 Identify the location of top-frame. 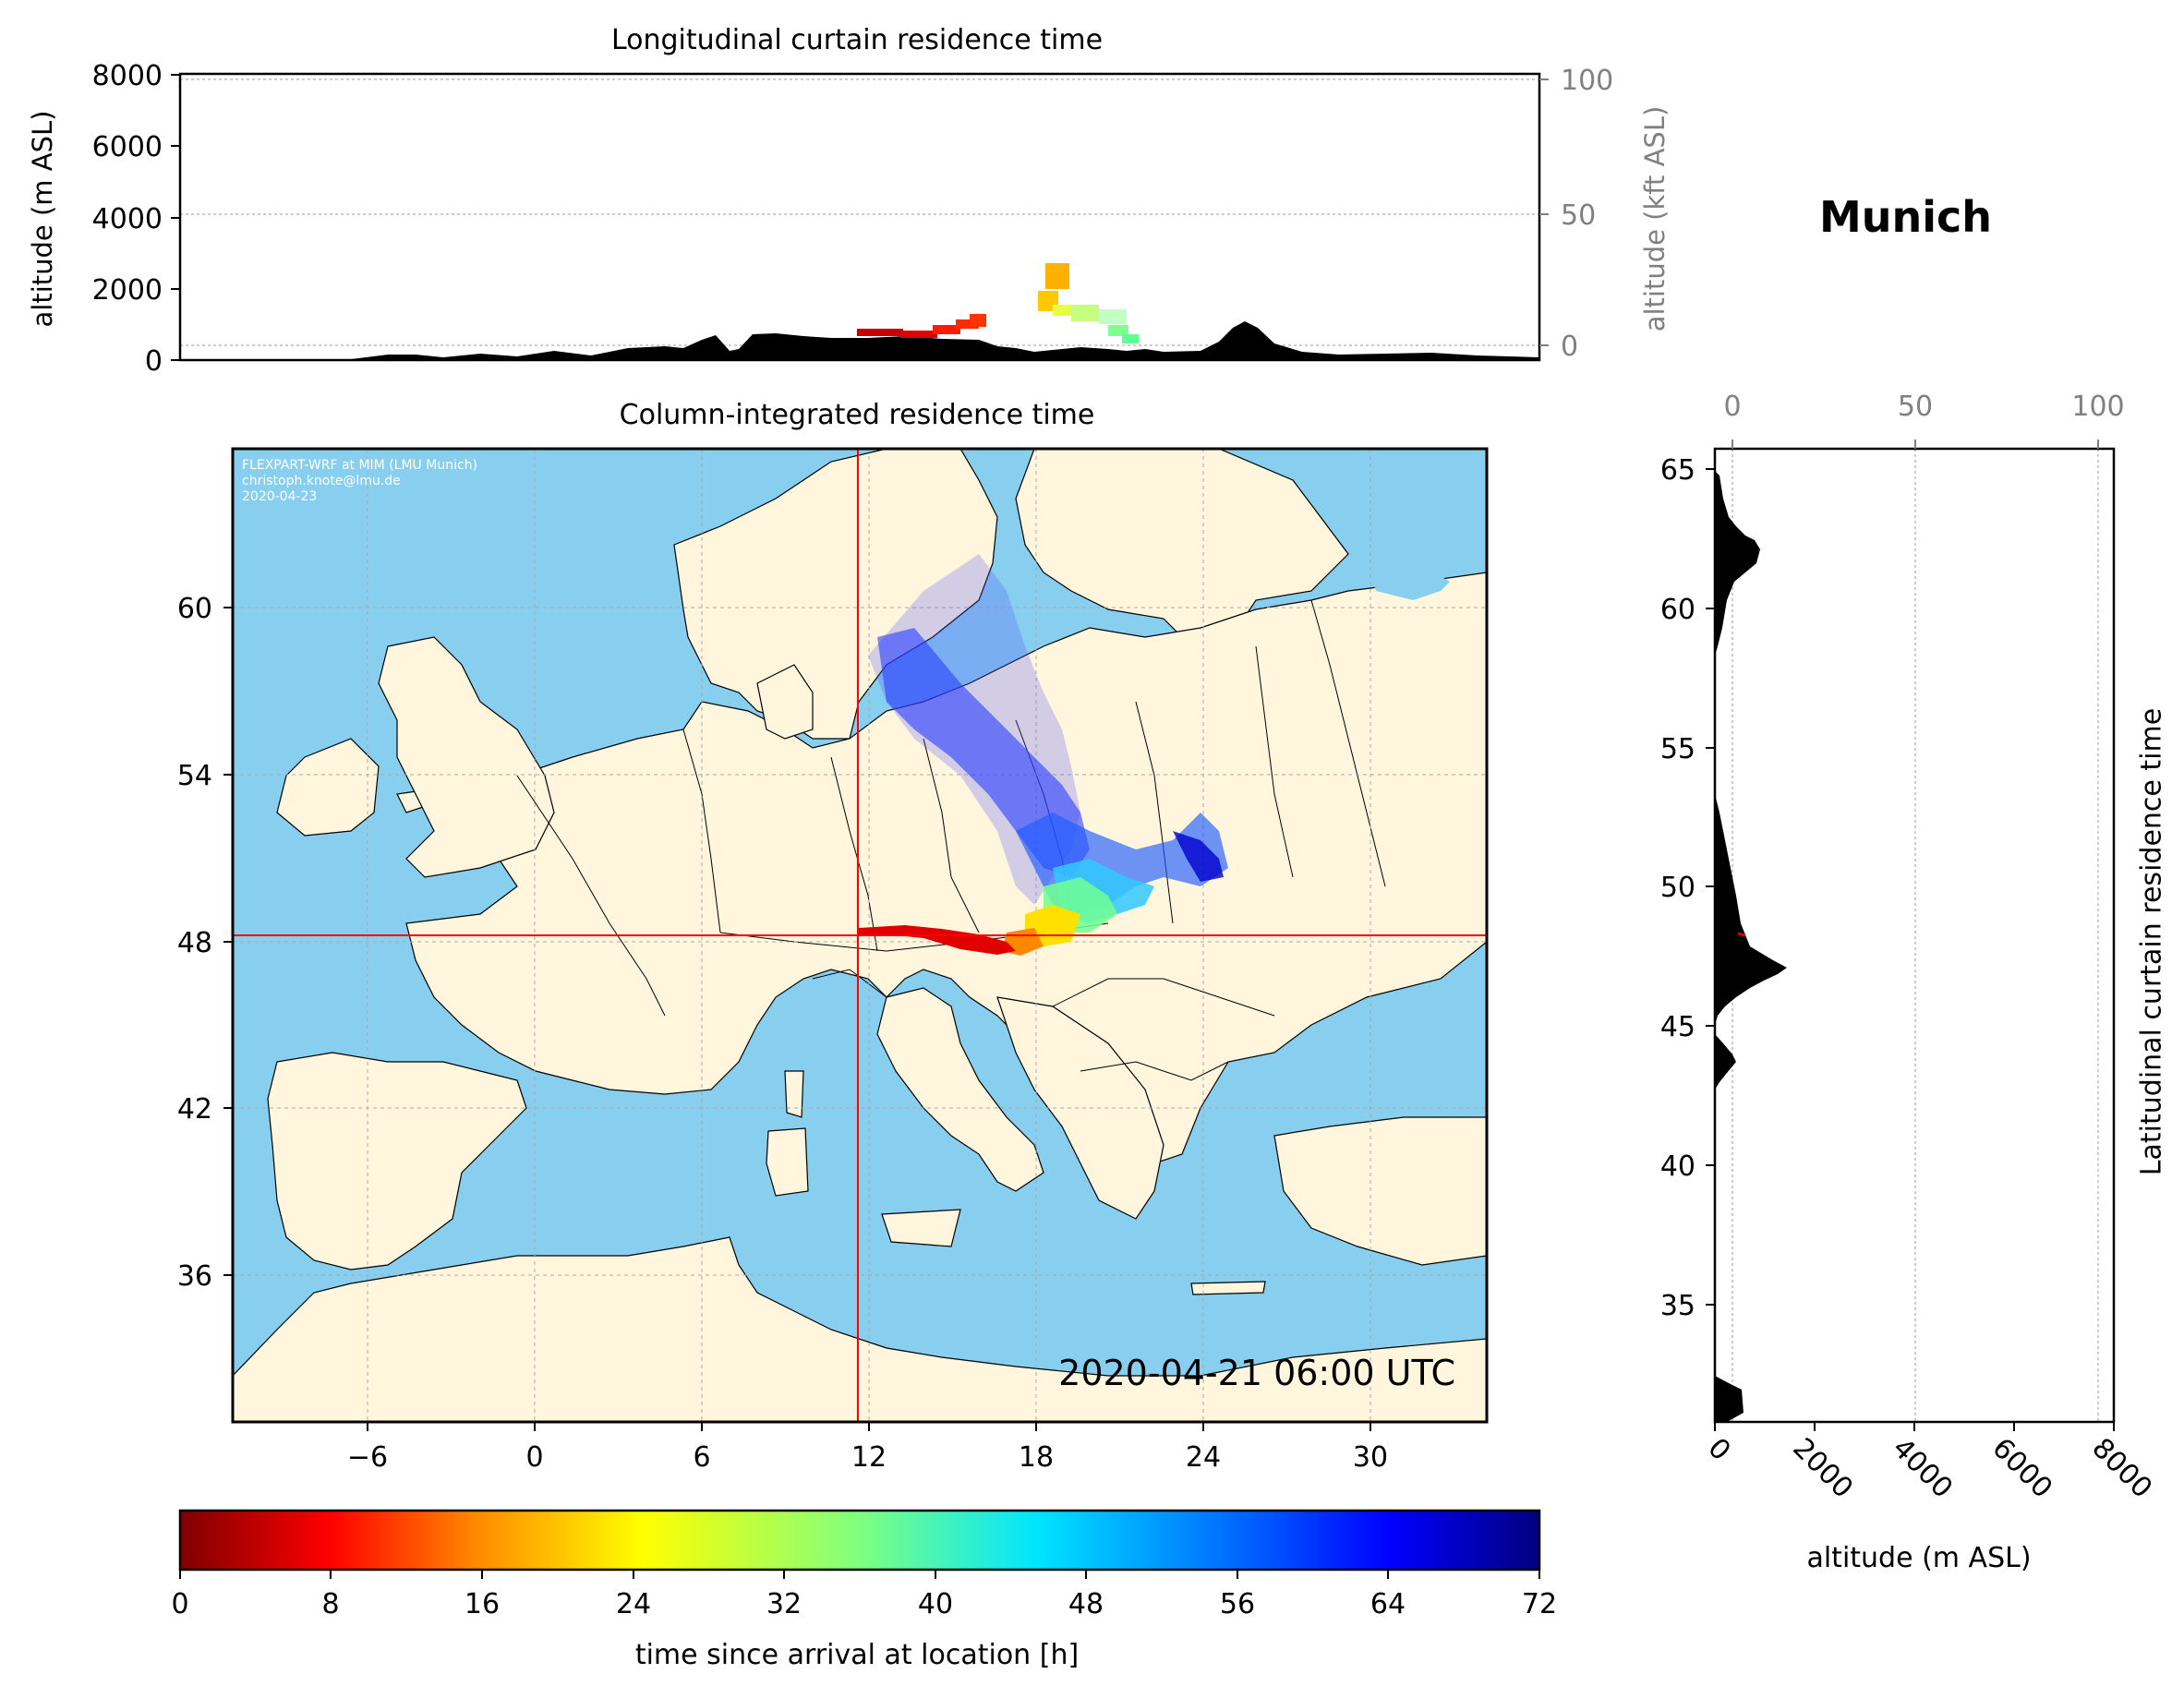
(859, 217).